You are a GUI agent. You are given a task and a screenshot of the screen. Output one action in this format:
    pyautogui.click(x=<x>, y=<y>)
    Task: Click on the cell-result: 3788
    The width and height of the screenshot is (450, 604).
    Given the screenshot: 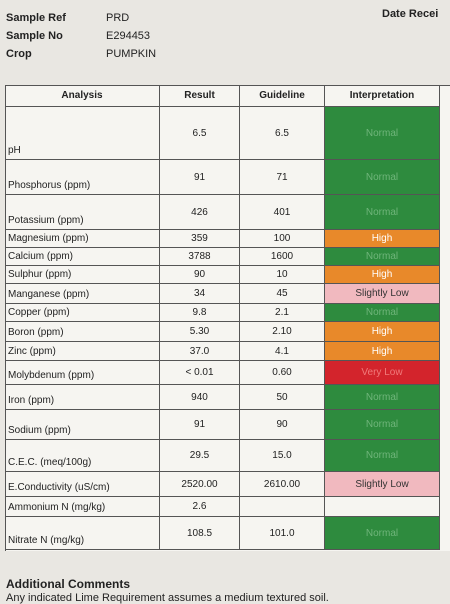 What is the action you would take?
    pyautogui.click(x=200, y=257)
    